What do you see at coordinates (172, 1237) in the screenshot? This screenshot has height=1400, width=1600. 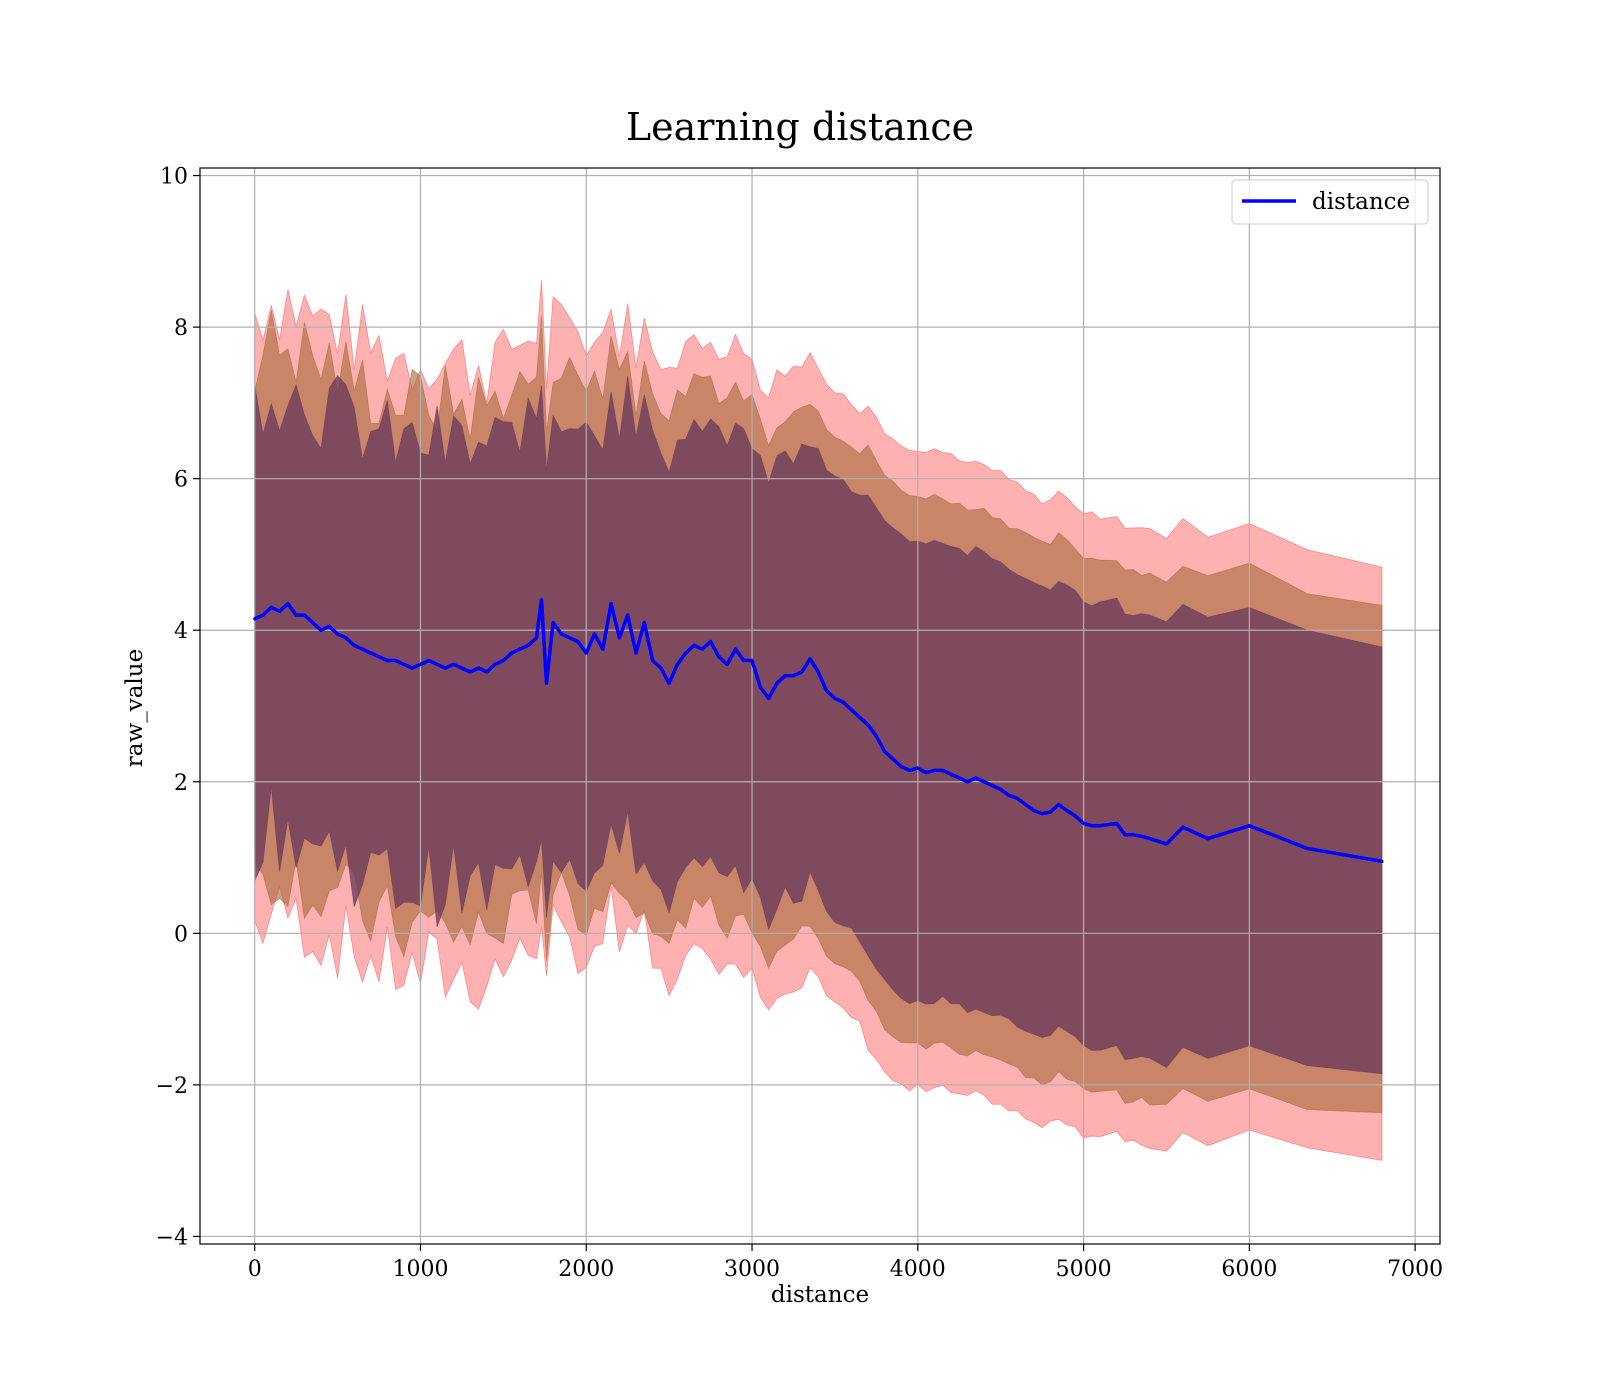 I see `y-tick-label: −4` at bounding box center [172, 1237].